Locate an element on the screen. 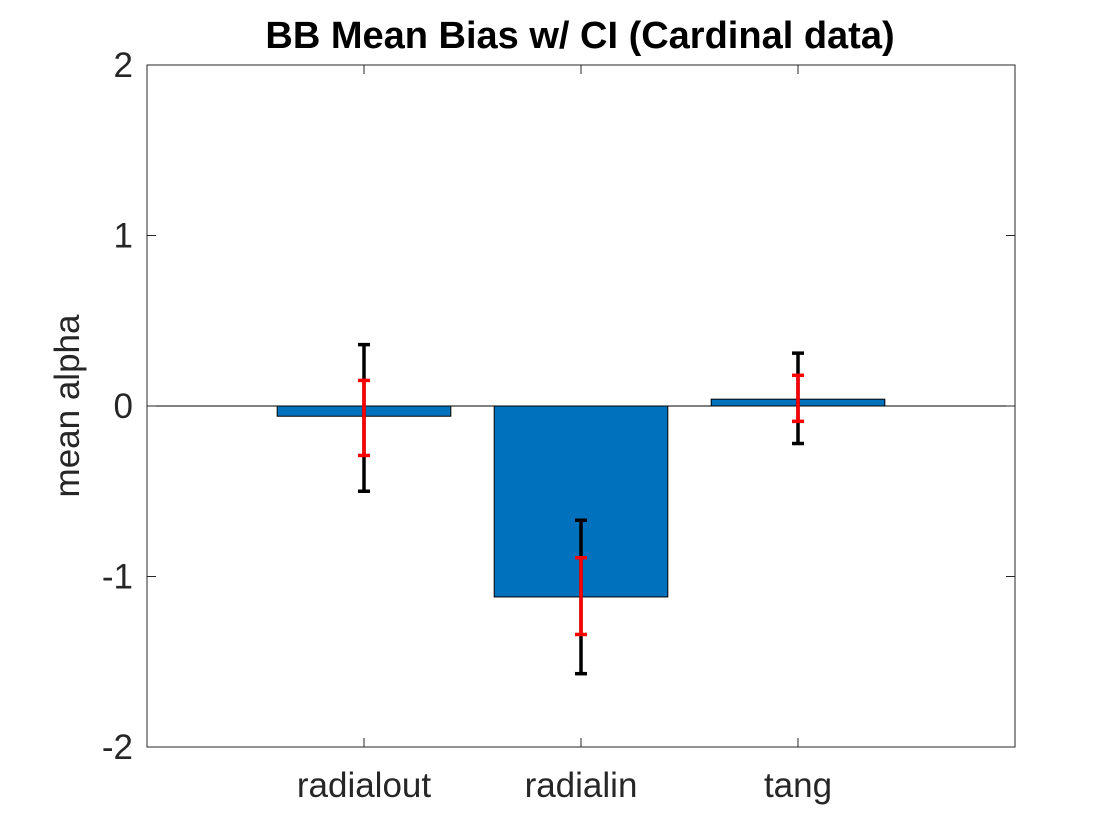 The image size is (1120, 840). x-tick-label-radialout: radialout is located at coordinates (364, 785).